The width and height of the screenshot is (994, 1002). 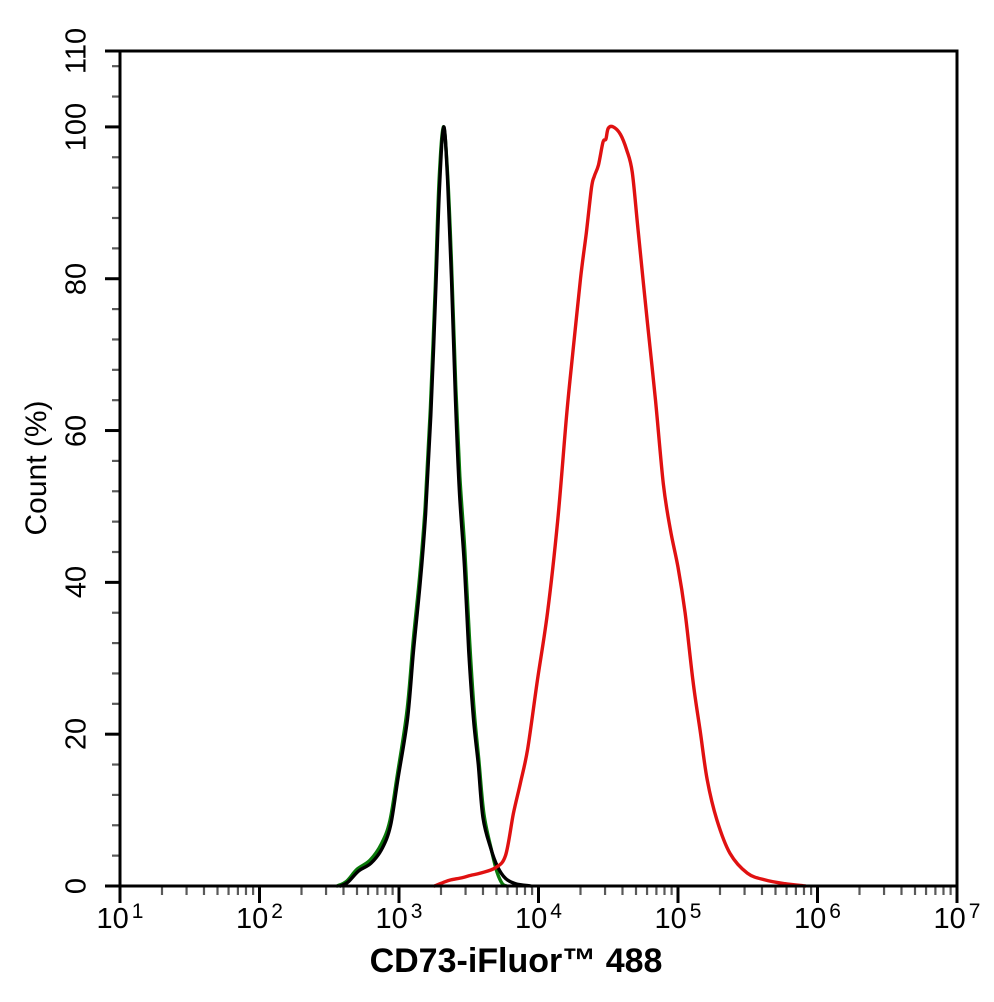 I want to click on x-axis-tick-label: 10 5, so click(x=678, y=917).